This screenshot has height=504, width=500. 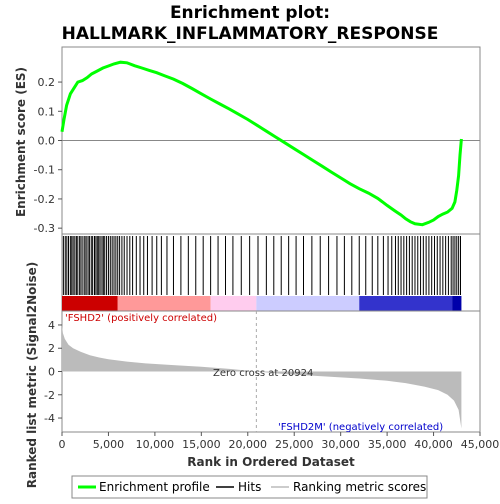 I want to click on chart-subtitle: HALLMARK_INFLAMMATORY_RESPONSE, so click(x=250, y=34).